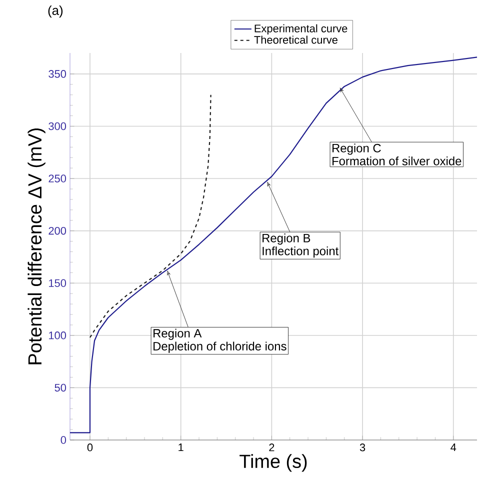 This screenshot has width=493, height=481. What do you see at coordinates (37, 246) in the screenshot?
I see `y-axis-title: Potential difference ΔV (mV)` at bounding box center [37, 246].